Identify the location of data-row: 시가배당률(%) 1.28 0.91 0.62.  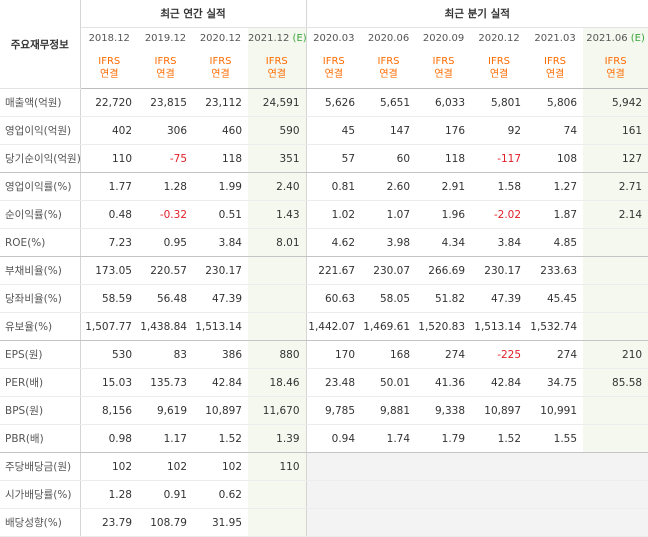
(324, 494).